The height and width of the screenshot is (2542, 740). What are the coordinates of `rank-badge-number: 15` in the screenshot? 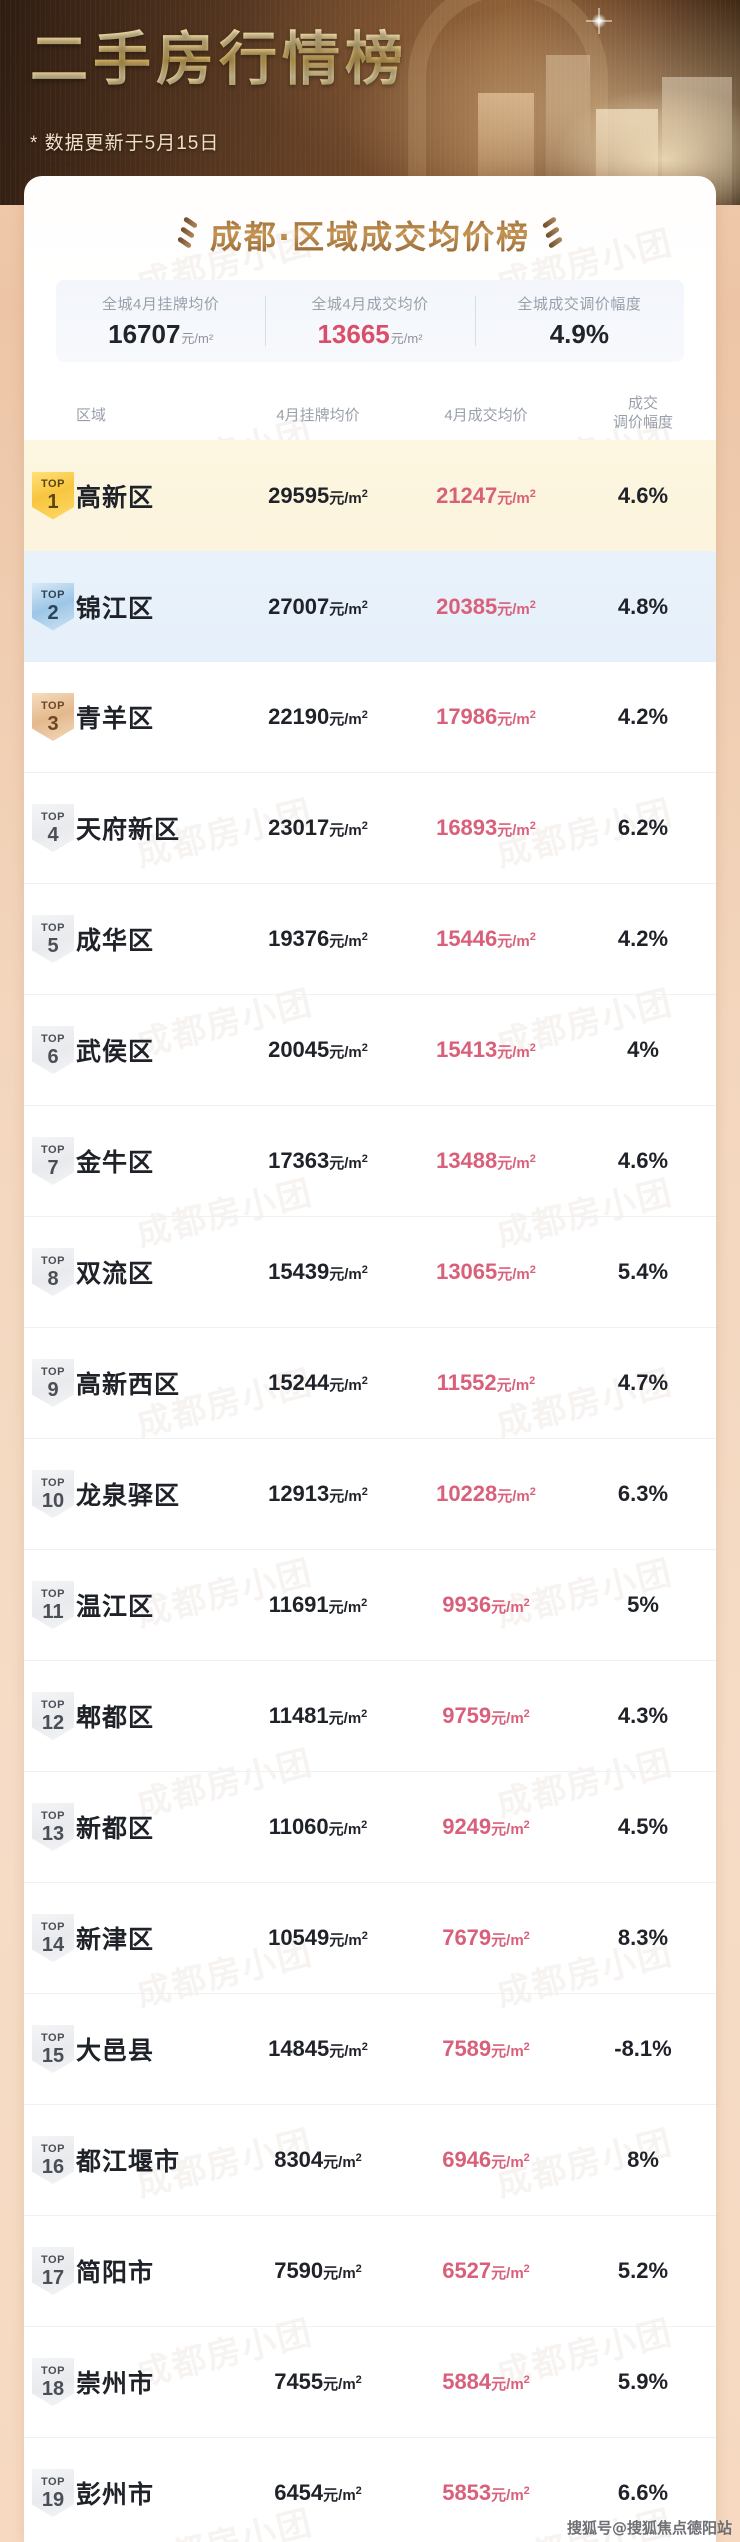 It's located at (53, 2055).